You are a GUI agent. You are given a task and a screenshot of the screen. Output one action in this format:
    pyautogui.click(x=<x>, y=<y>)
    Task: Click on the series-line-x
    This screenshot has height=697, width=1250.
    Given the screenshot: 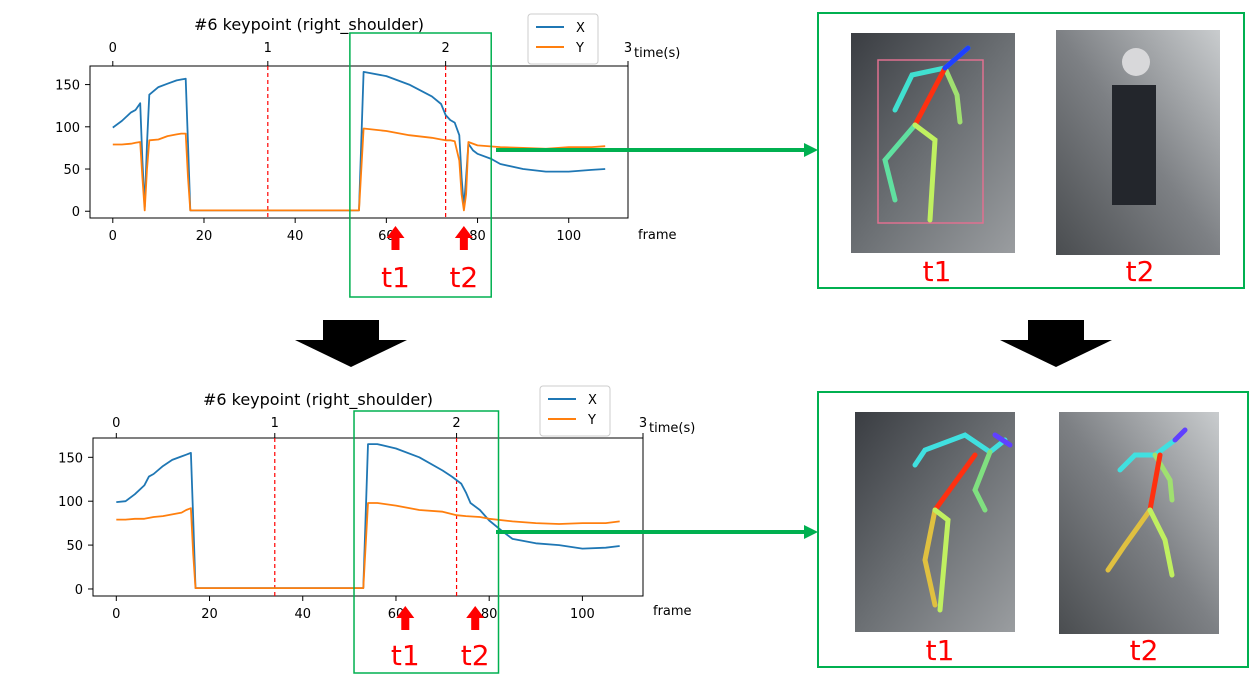 What is the action you would take?
    pyautogui.click(x=359, y=141)
    